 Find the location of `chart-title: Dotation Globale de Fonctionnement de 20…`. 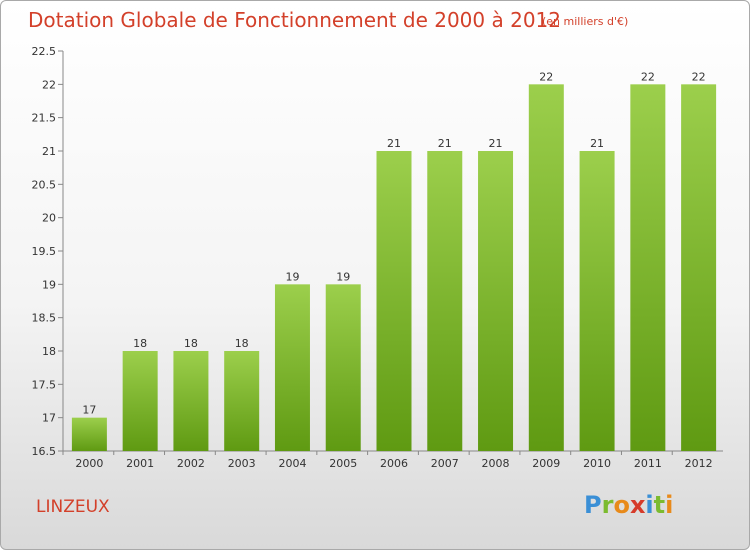

chart-title: Dotation Globale de Fonctionnement de 20… is located at coordinates (294, 20).